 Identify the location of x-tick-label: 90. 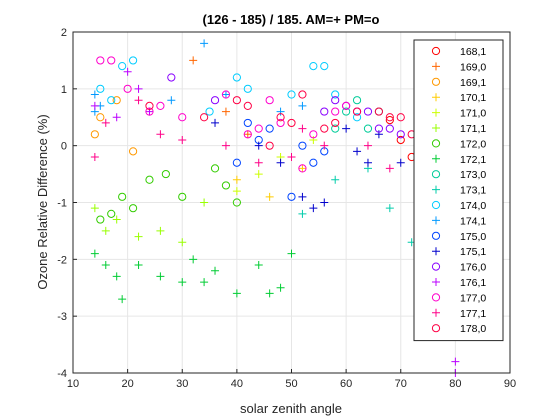
(510, 384).